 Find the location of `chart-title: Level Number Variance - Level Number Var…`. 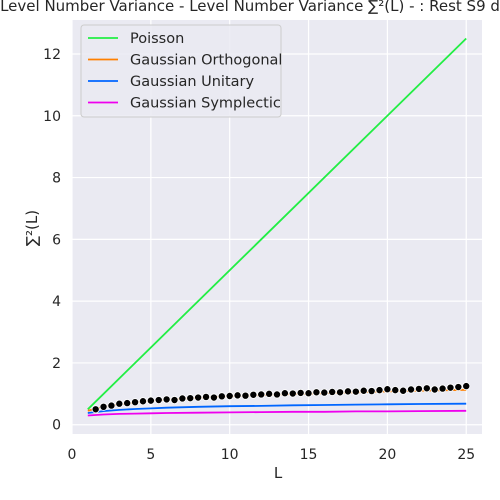

chart-title: Level Number Variance - Level Number Var… is located at coordinates (250, 7).